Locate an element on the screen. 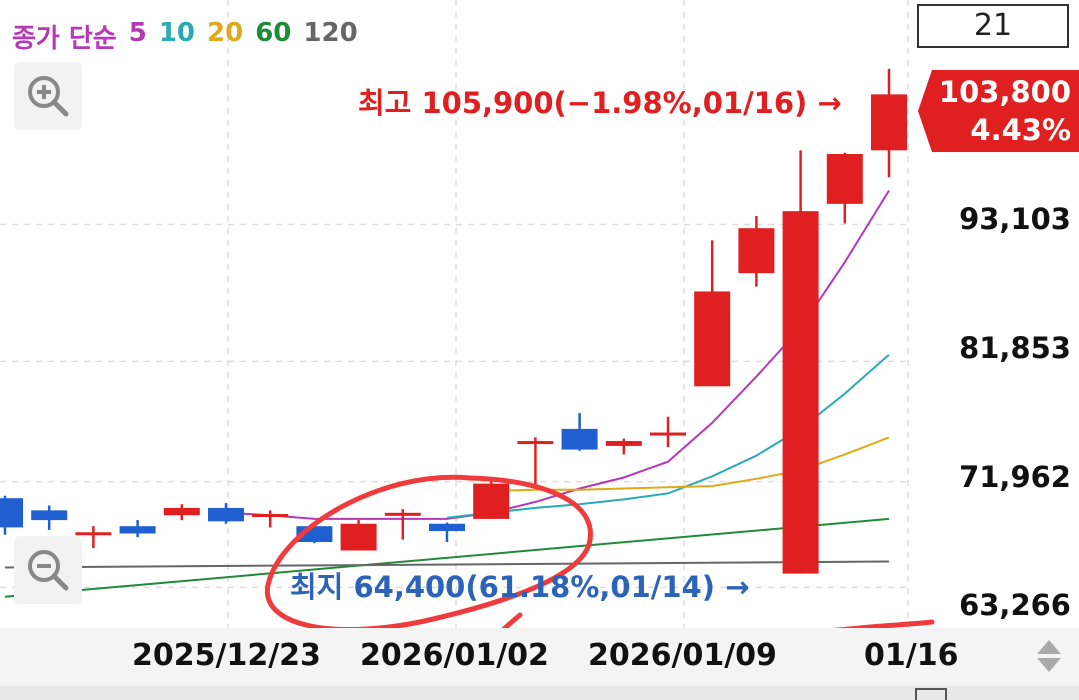  scroll-arrows is located at coordinates (1049, 656).